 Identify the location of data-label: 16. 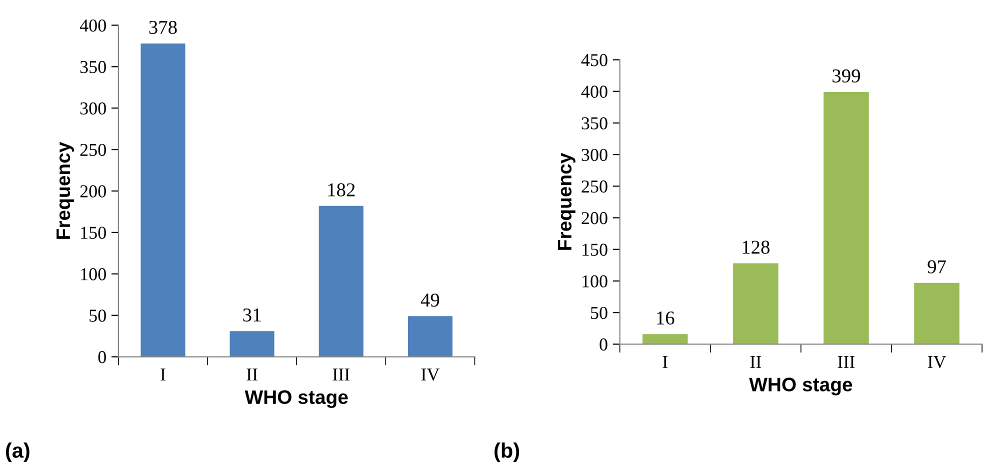
(665, 318).